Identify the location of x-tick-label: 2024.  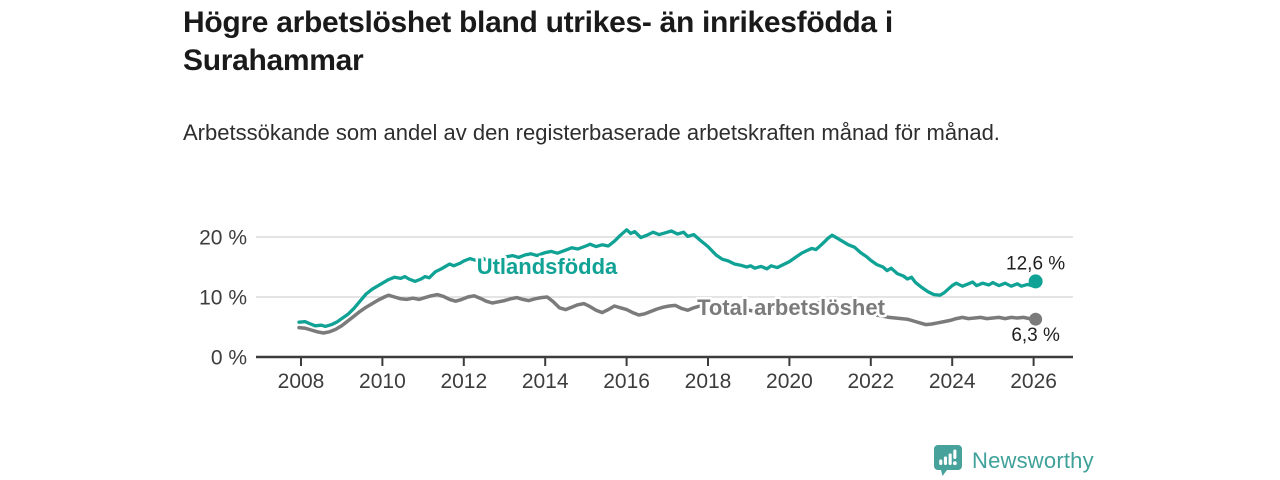
(952, 381).